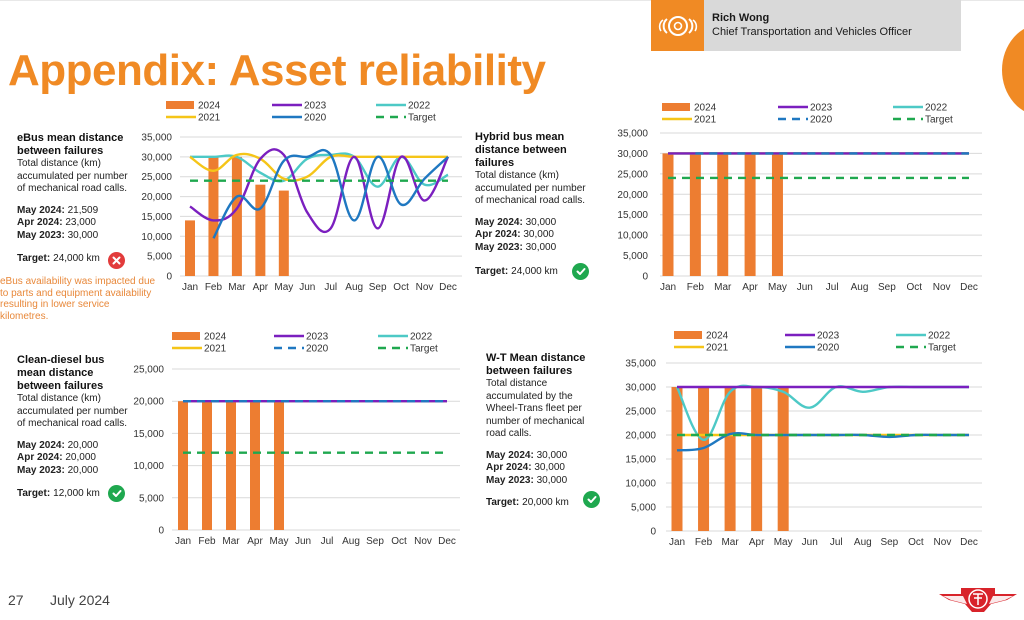  Describe the element at coordinates (425, 287) in the screenshot. I see `x-tick-label: Nov` at that location.